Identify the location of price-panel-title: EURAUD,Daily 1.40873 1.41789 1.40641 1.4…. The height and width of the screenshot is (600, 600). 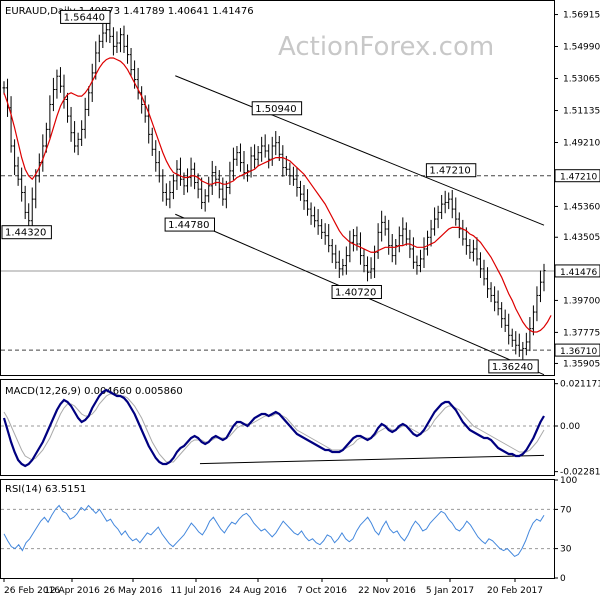
(129, 11).